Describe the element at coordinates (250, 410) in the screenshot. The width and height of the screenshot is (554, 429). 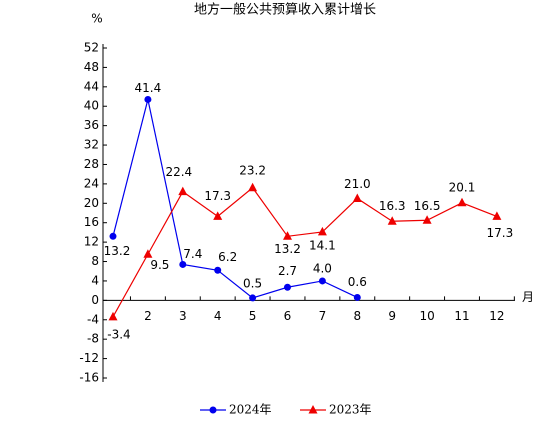
I see `legend-label: 2024年` at that location.